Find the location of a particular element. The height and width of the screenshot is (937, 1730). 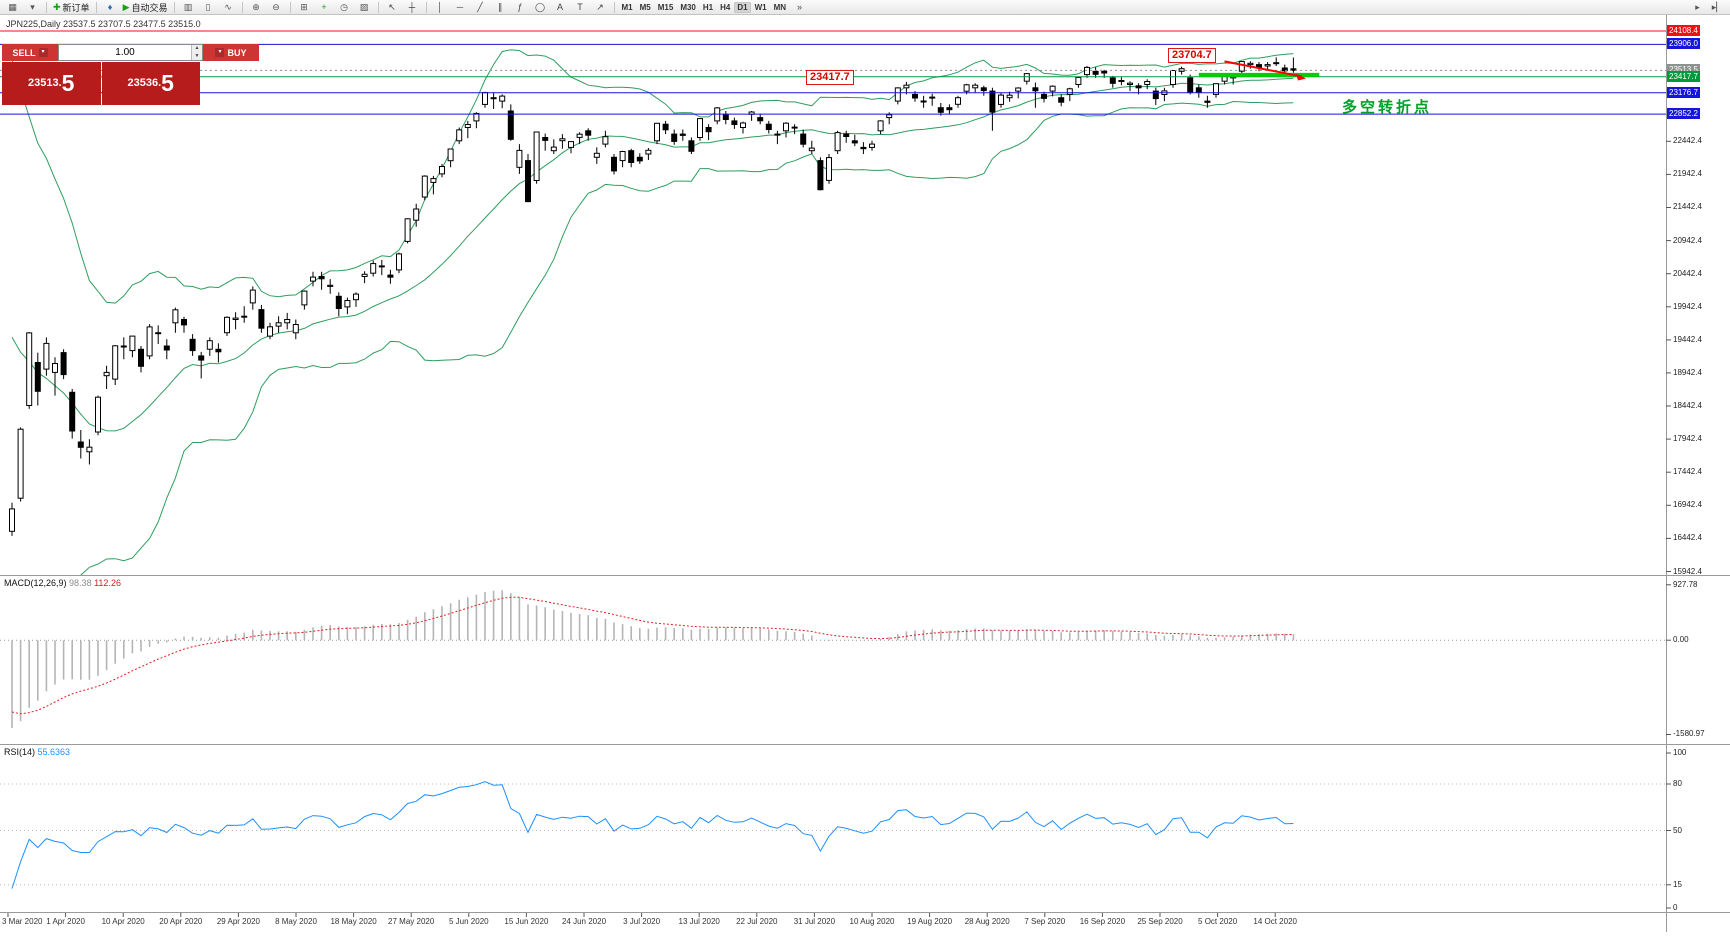

buy-price-pip: 5 is located at coordinates (167, 83).